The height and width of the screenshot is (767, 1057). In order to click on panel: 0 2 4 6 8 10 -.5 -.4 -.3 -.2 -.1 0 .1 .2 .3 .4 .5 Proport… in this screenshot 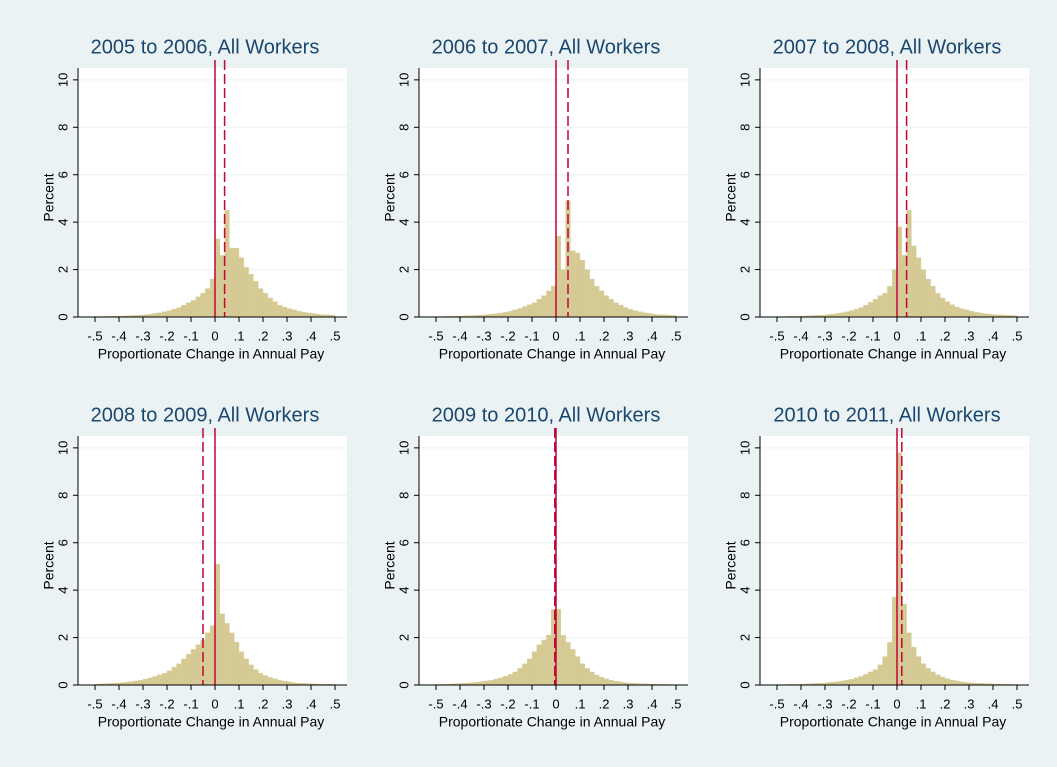, I will do `click(535, 567)`.